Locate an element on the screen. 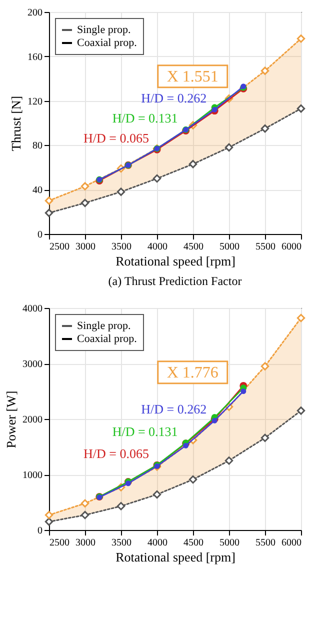 The image size is (334, 639). y-tick-label: 3000 is located at coordinates (32, 364).